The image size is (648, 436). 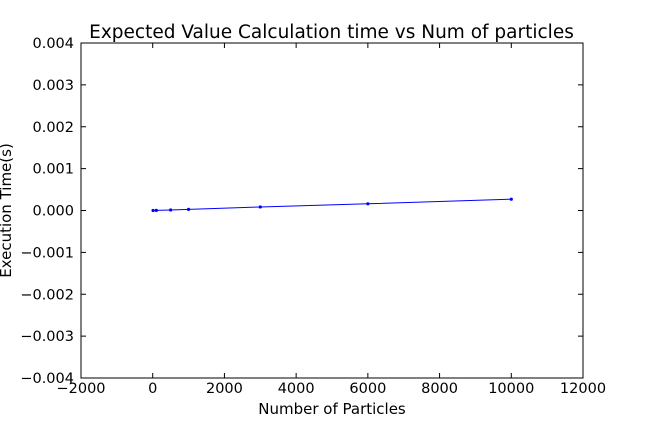 I want to click on y-tick-label: 0.000, so click(x=53, y=212).